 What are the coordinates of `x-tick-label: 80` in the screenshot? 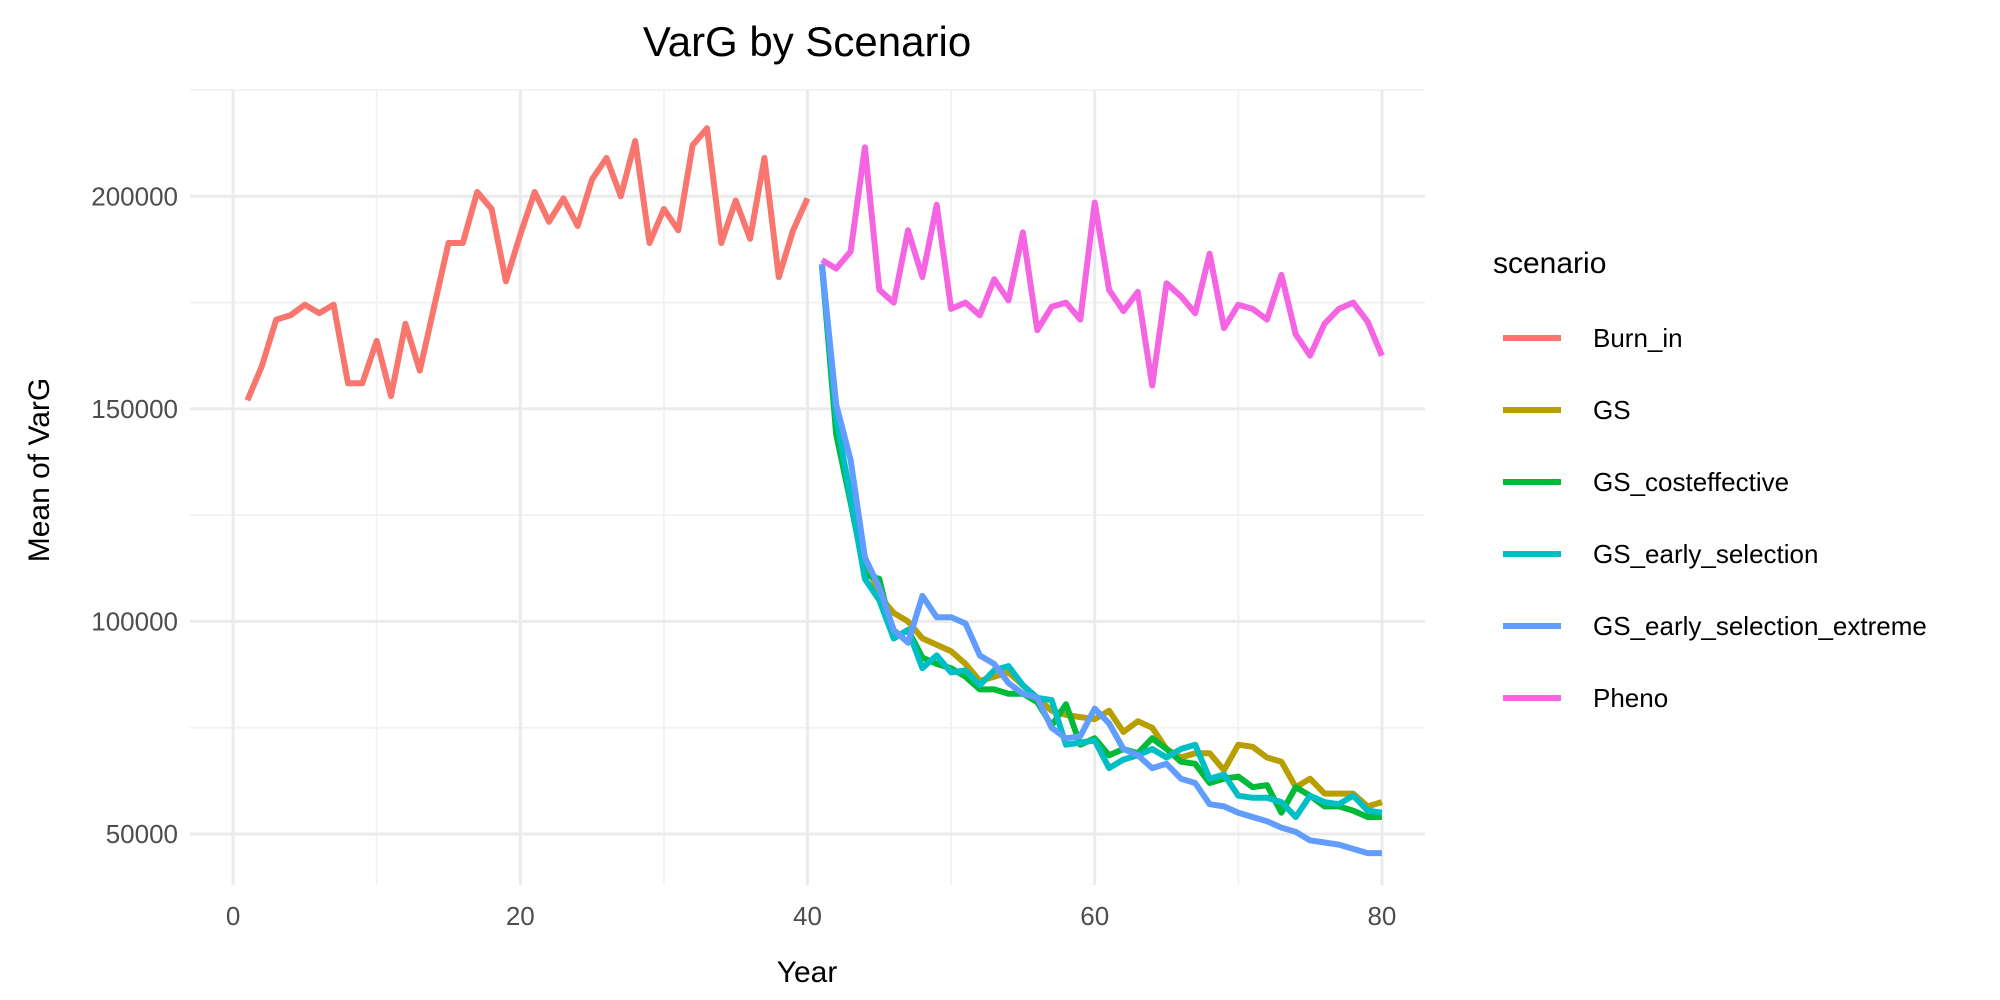 It's located at (1381, 916).